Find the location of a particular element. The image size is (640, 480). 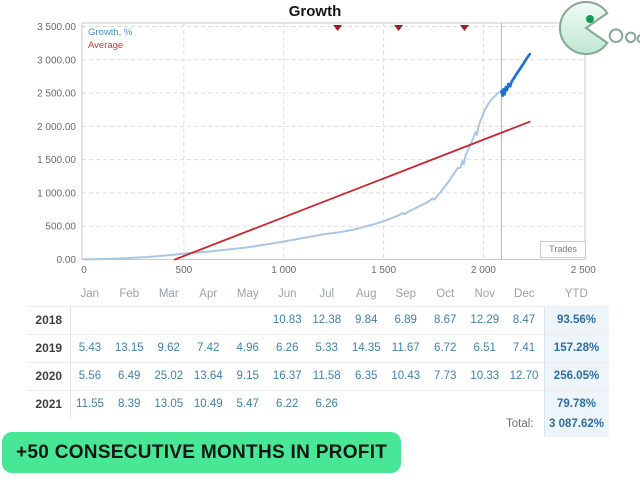

month-value-cell: 6.89 is located at coordinates (405, 320).